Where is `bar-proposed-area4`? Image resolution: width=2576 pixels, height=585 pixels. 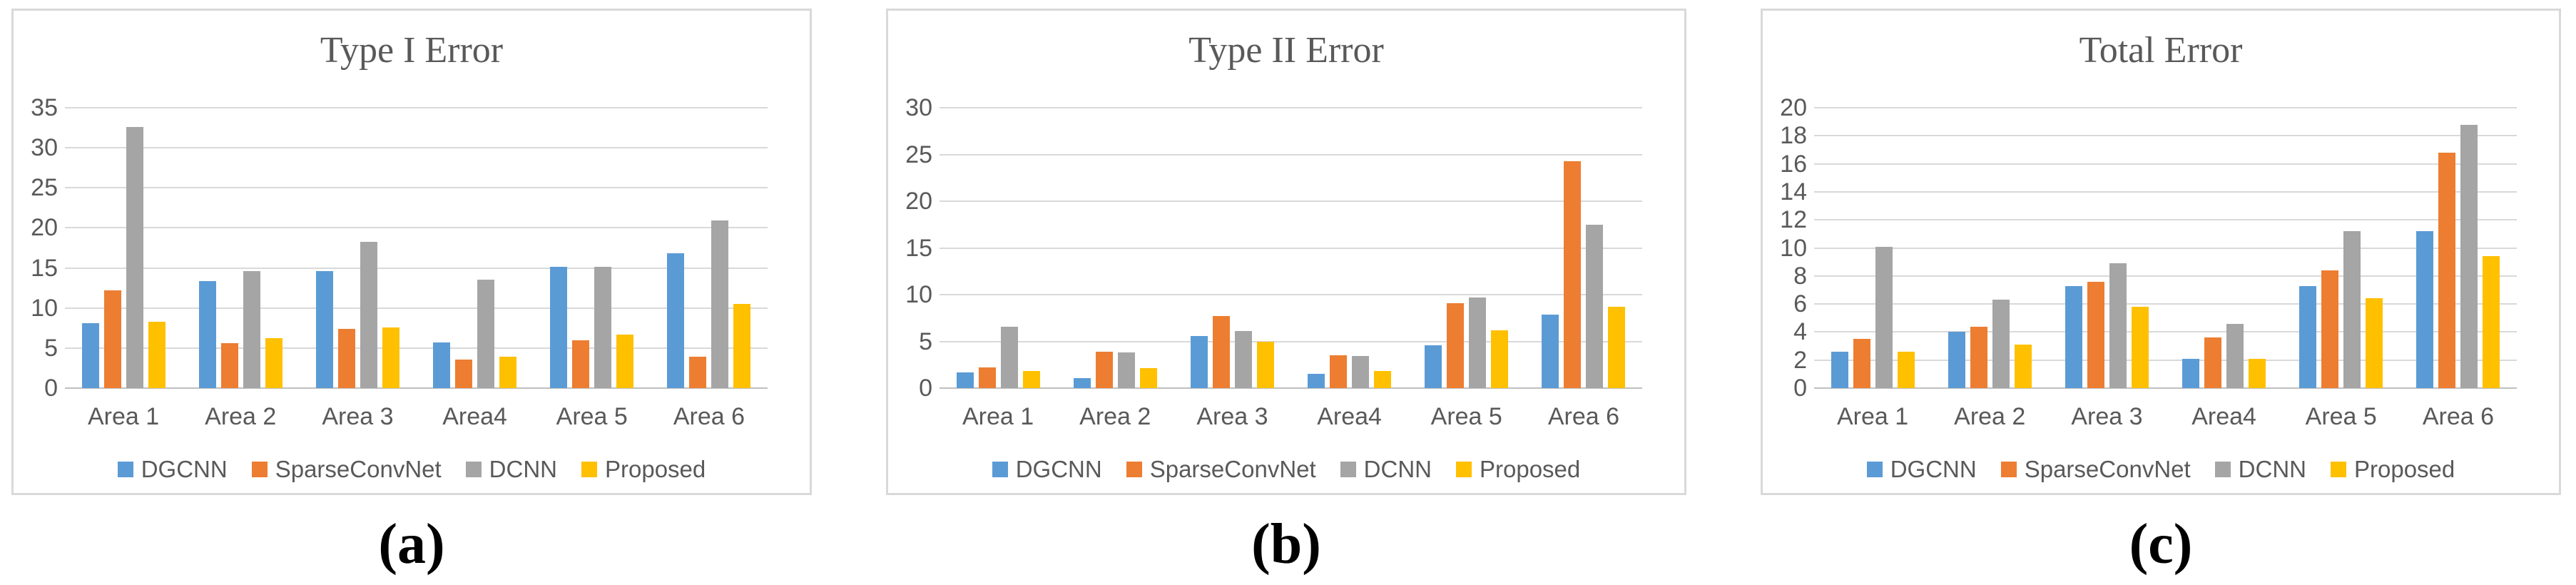
bar-proposed-area4 is located at coordinates (508, 372).